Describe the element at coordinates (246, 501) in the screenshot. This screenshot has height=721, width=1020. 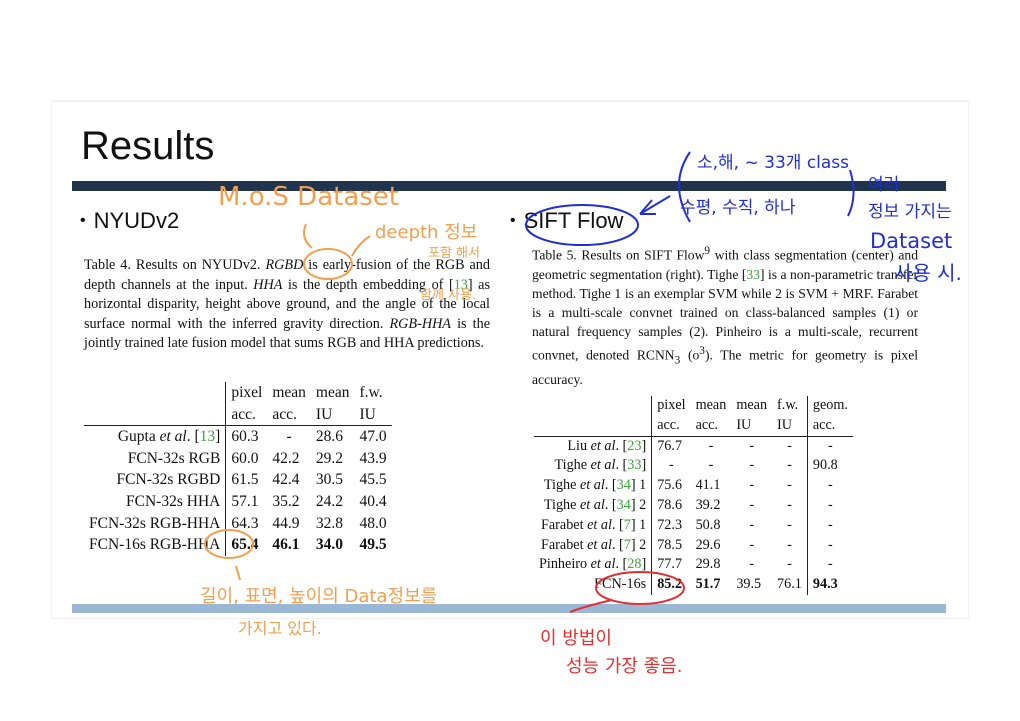
I see `cell: 57.1` at that location.